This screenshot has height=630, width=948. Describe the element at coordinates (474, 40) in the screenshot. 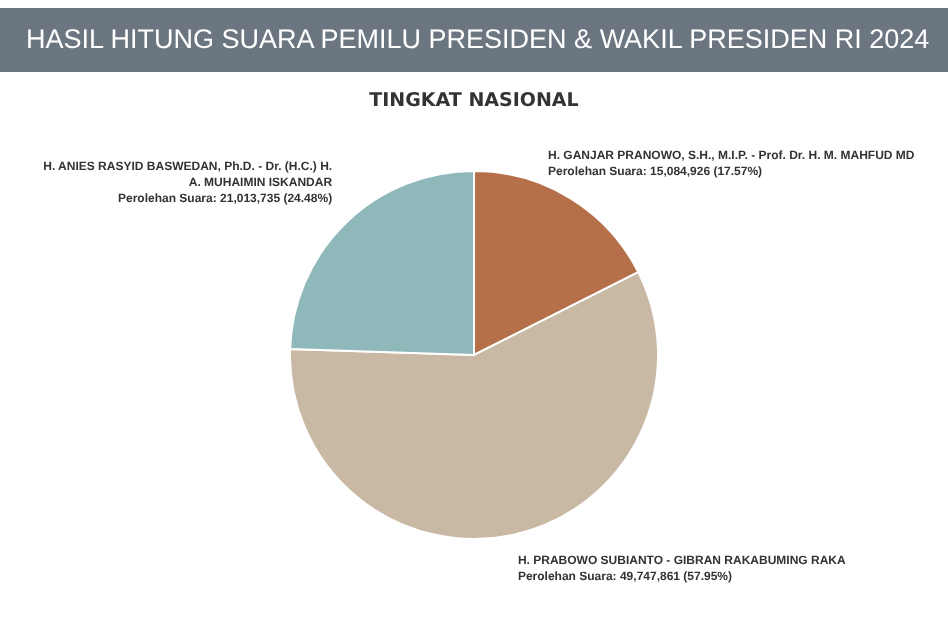

I see `chart-title: HASIL HITUNG SUARA PEMILU PRESIDEN & WAKIL PRESIDEN RI 2024` at that location.